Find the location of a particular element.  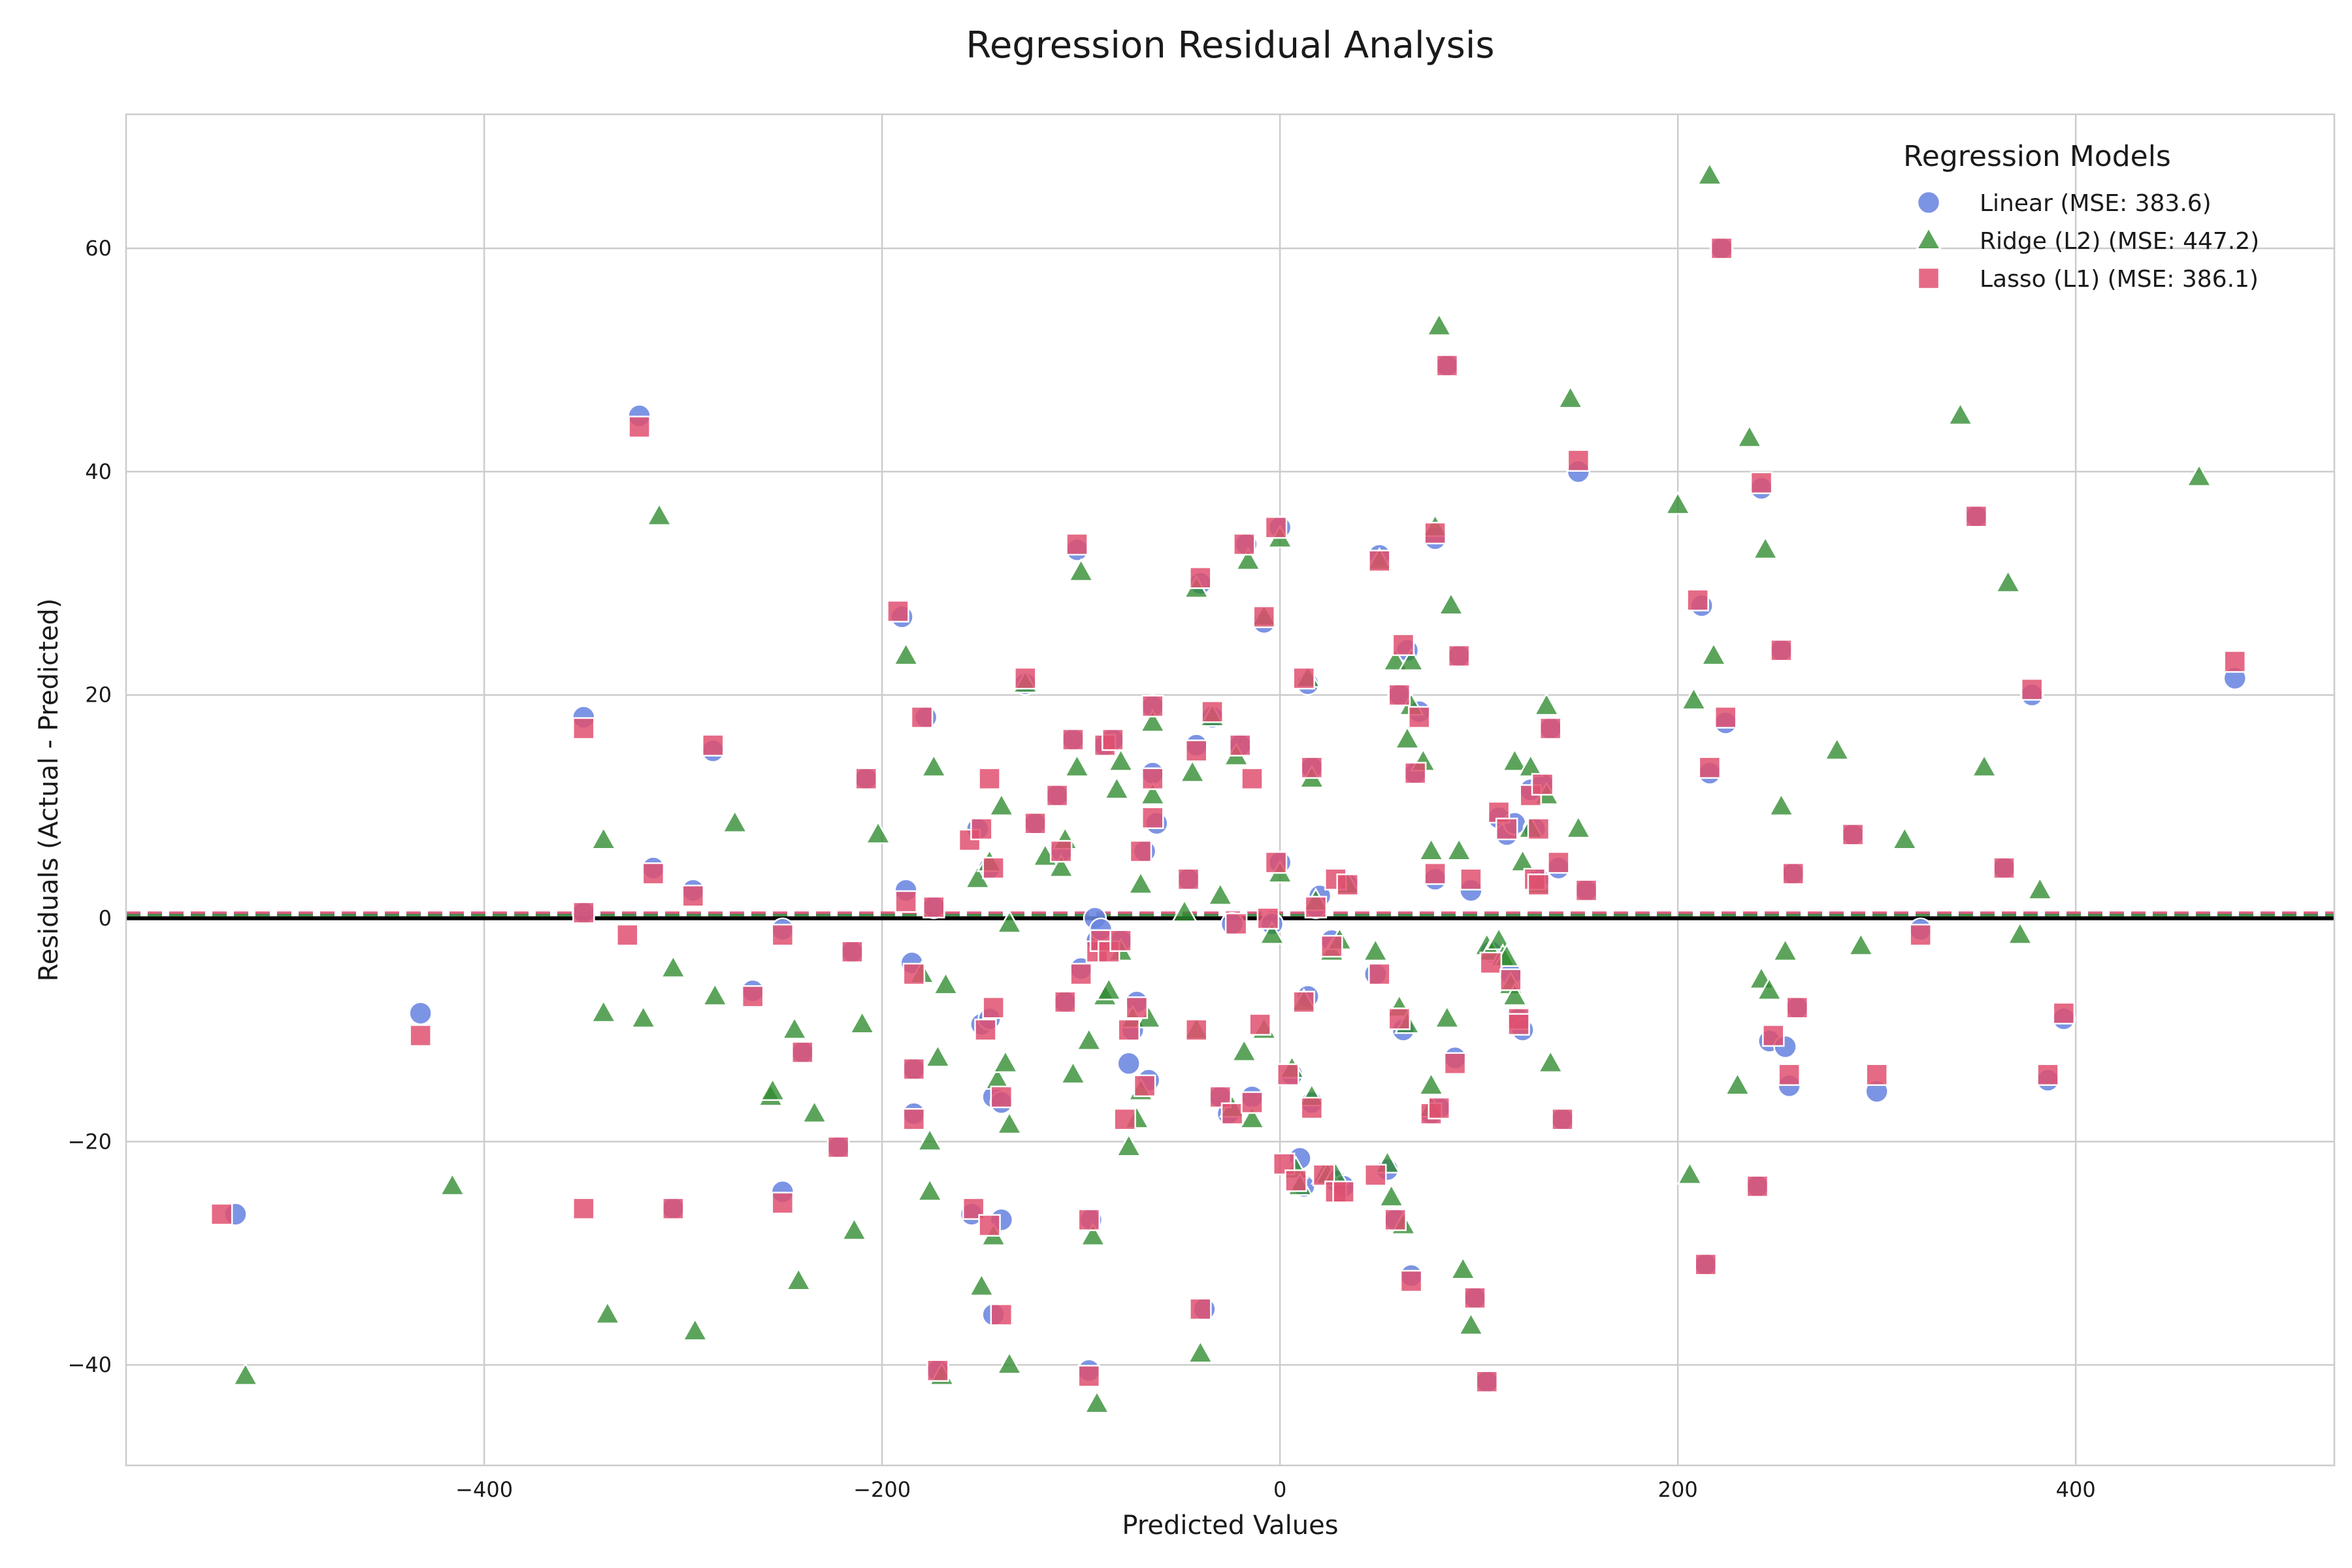

legend-title: Regression Models is located at coordinates (2037, 156).